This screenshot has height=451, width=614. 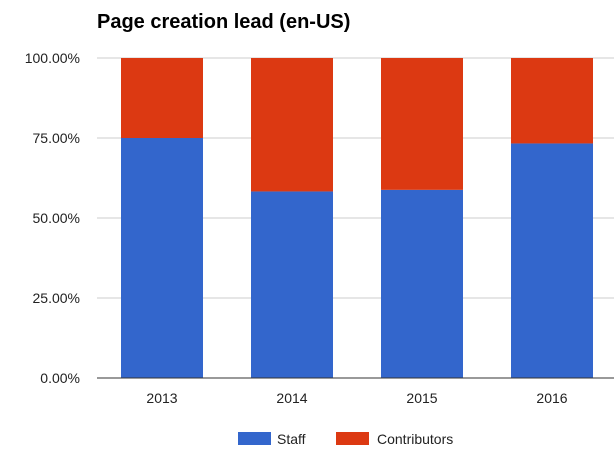 I want to click on x-tick-label: 2014, so click(x=291, y=398).